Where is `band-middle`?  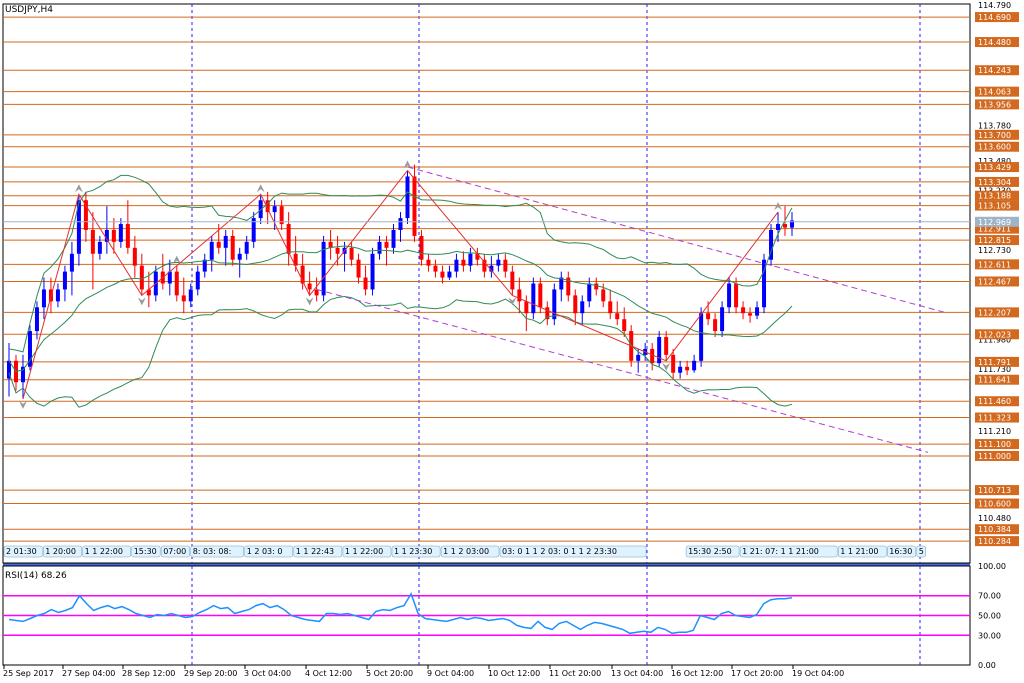
band-middle is located at coordinates (400, 309).